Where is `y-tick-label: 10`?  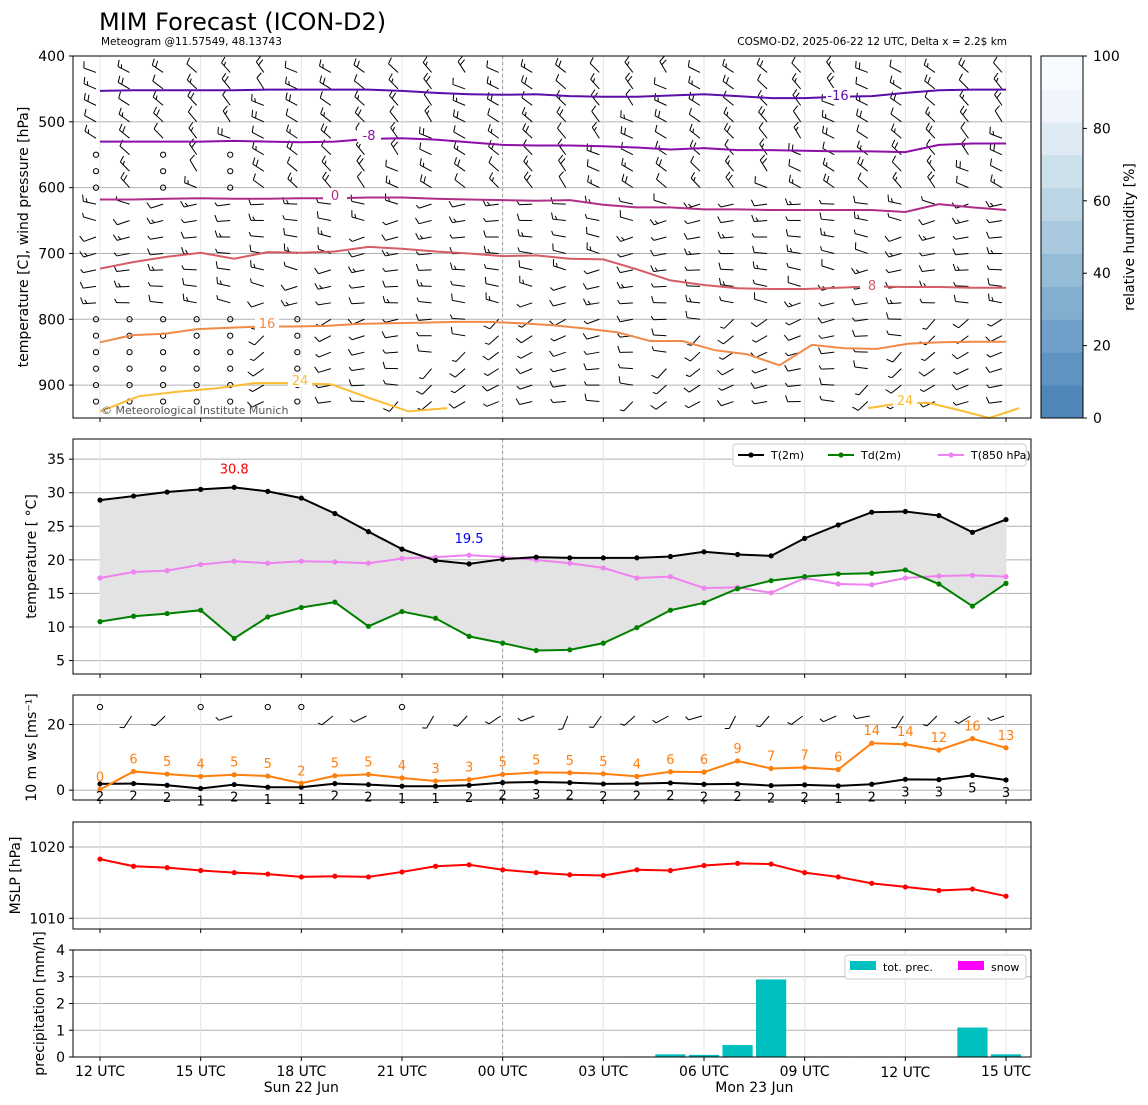
y-tick-label: 10 is located at coordinates (56, 628).